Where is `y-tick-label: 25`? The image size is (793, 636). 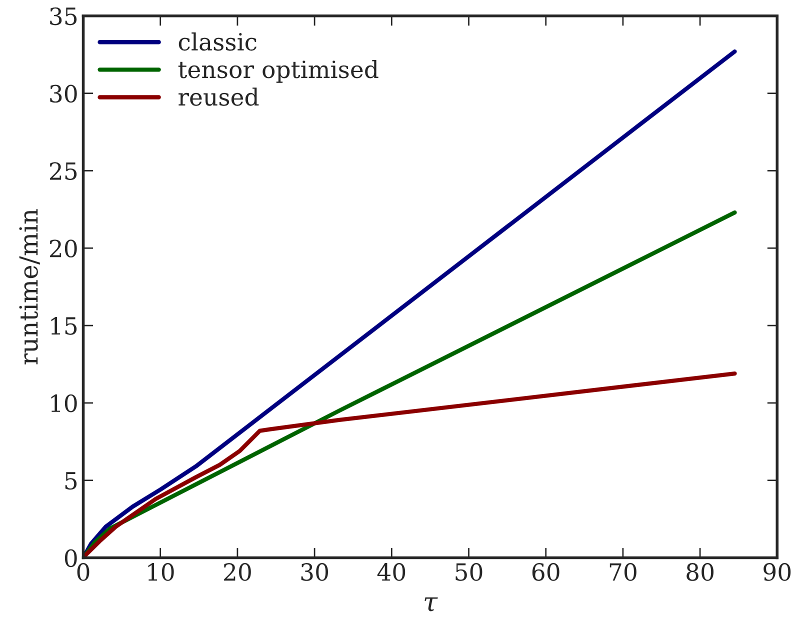 y-tick-label: 25 is located at coordinates (63, 171).